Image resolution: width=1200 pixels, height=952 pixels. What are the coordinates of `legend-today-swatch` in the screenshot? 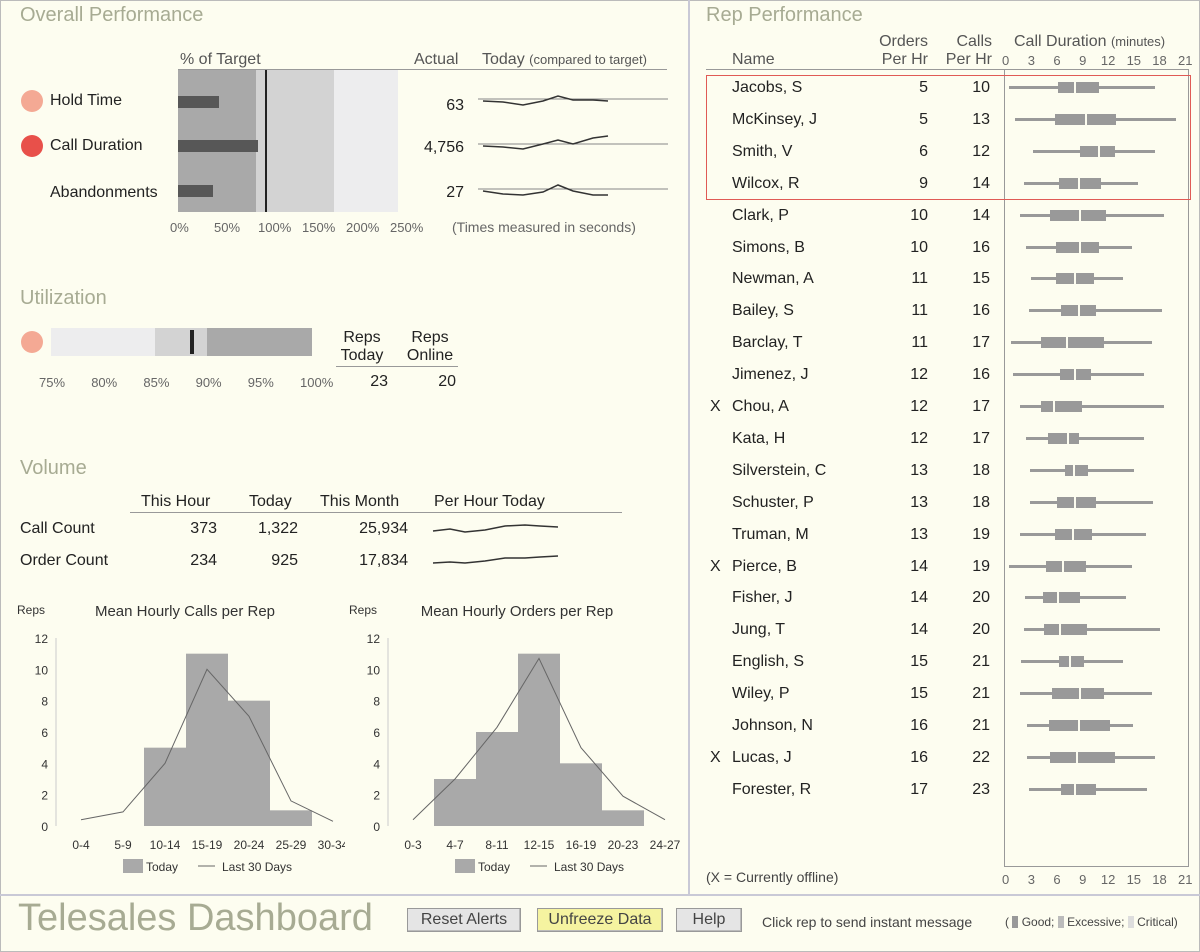 It's located at (465, 866).